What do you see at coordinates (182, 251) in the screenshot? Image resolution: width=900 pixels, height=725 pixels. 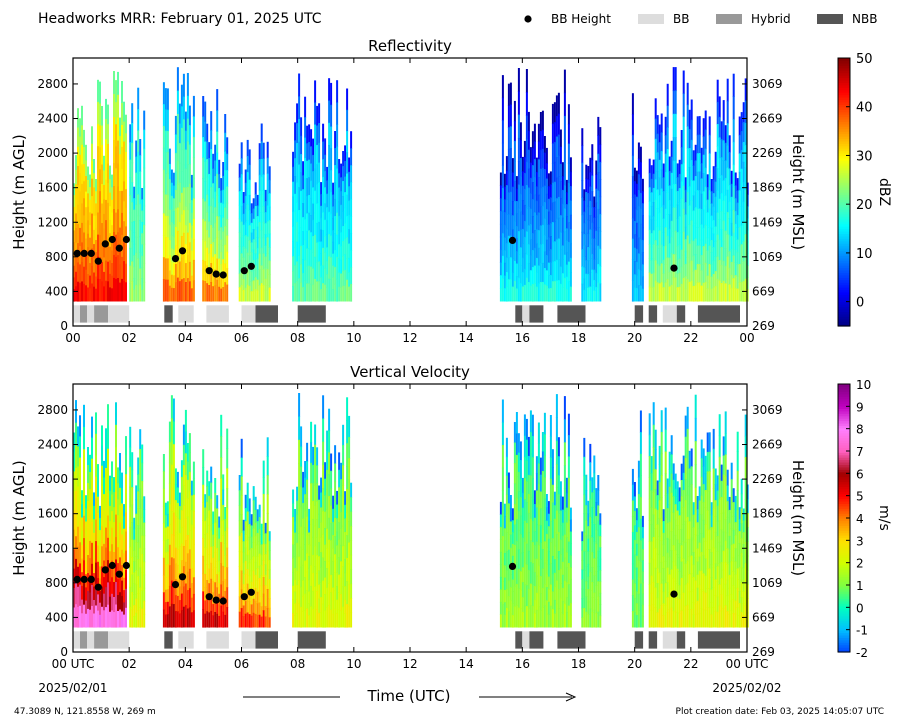 I see `bb-height-point` at bounding box center [182, 251].